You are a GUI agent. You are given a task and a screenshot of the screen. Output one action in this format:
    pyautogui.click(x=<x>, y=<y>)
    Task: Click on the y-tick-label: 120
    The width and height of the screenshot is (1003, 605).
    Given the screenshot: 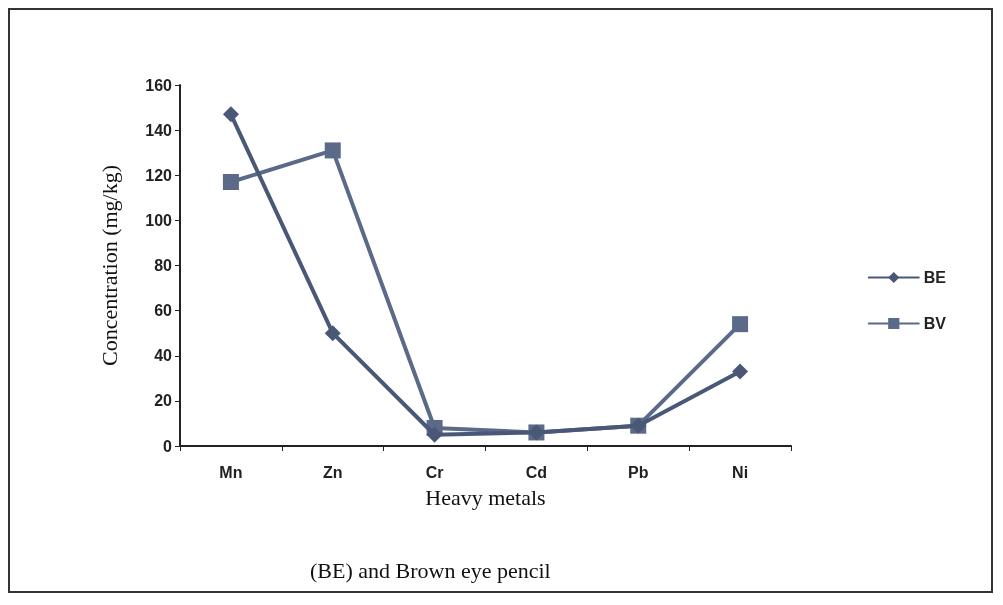 What is the action you would take?
    pyautogui.click(x=159, y=175)
    